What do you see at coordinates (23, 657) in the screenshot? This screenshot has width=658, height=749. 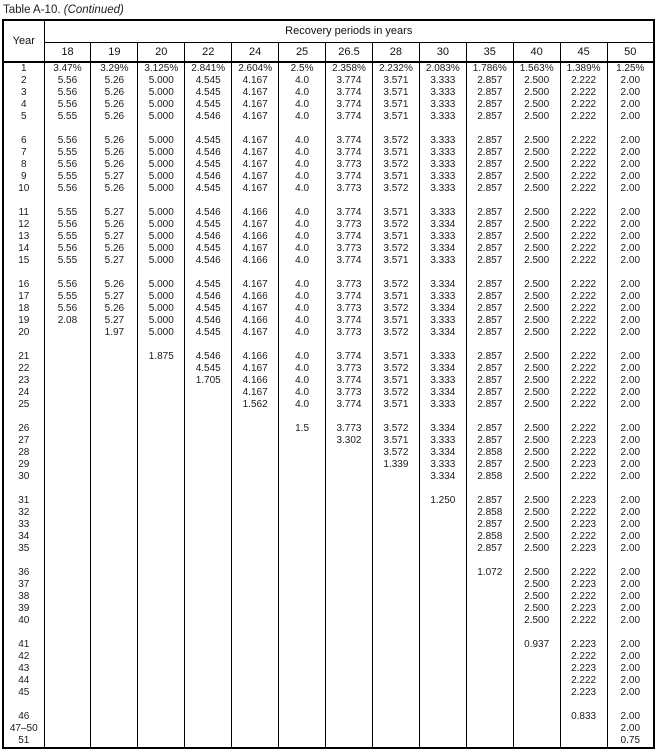 I see `year-cell: 42` at bounding box center [23, 657].